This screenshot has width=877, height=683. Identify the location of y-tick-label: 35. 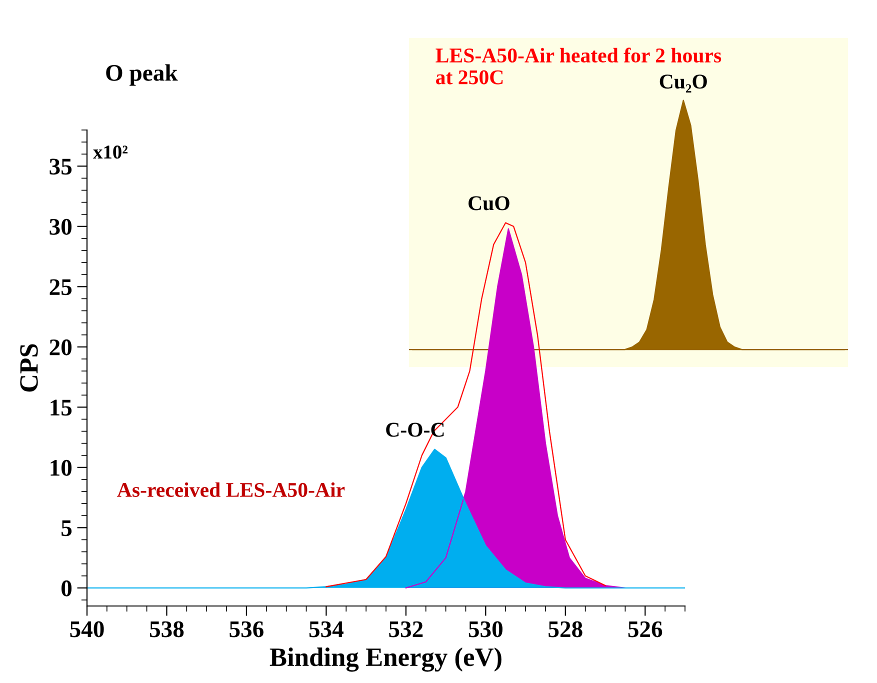
(61, 166).